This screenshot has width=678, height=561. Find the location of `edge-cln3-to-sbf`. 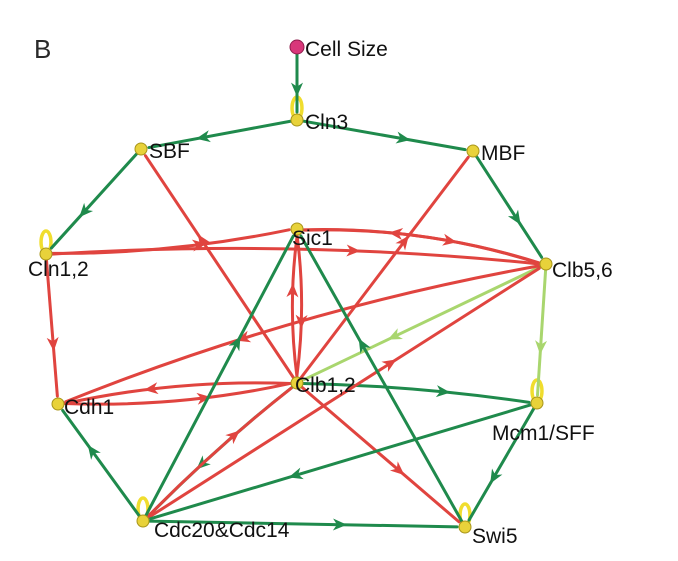

edge-cln3-to-sbf is located at coordinates (220, 134).